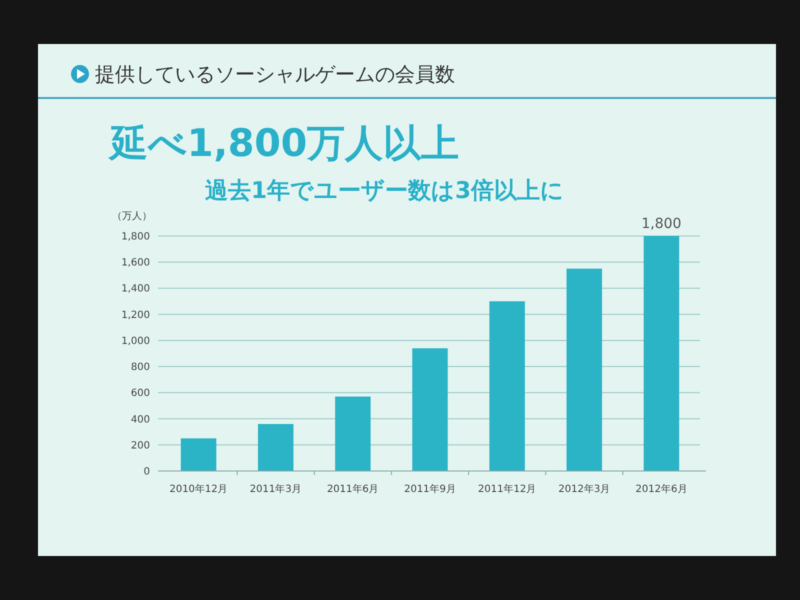 The height and width of the screenshot is (600, 800). What do you see at coordinates (135, 341) in the screenshot?
I see `y-tick-label: 1,000` at bounding box center [135, 341].